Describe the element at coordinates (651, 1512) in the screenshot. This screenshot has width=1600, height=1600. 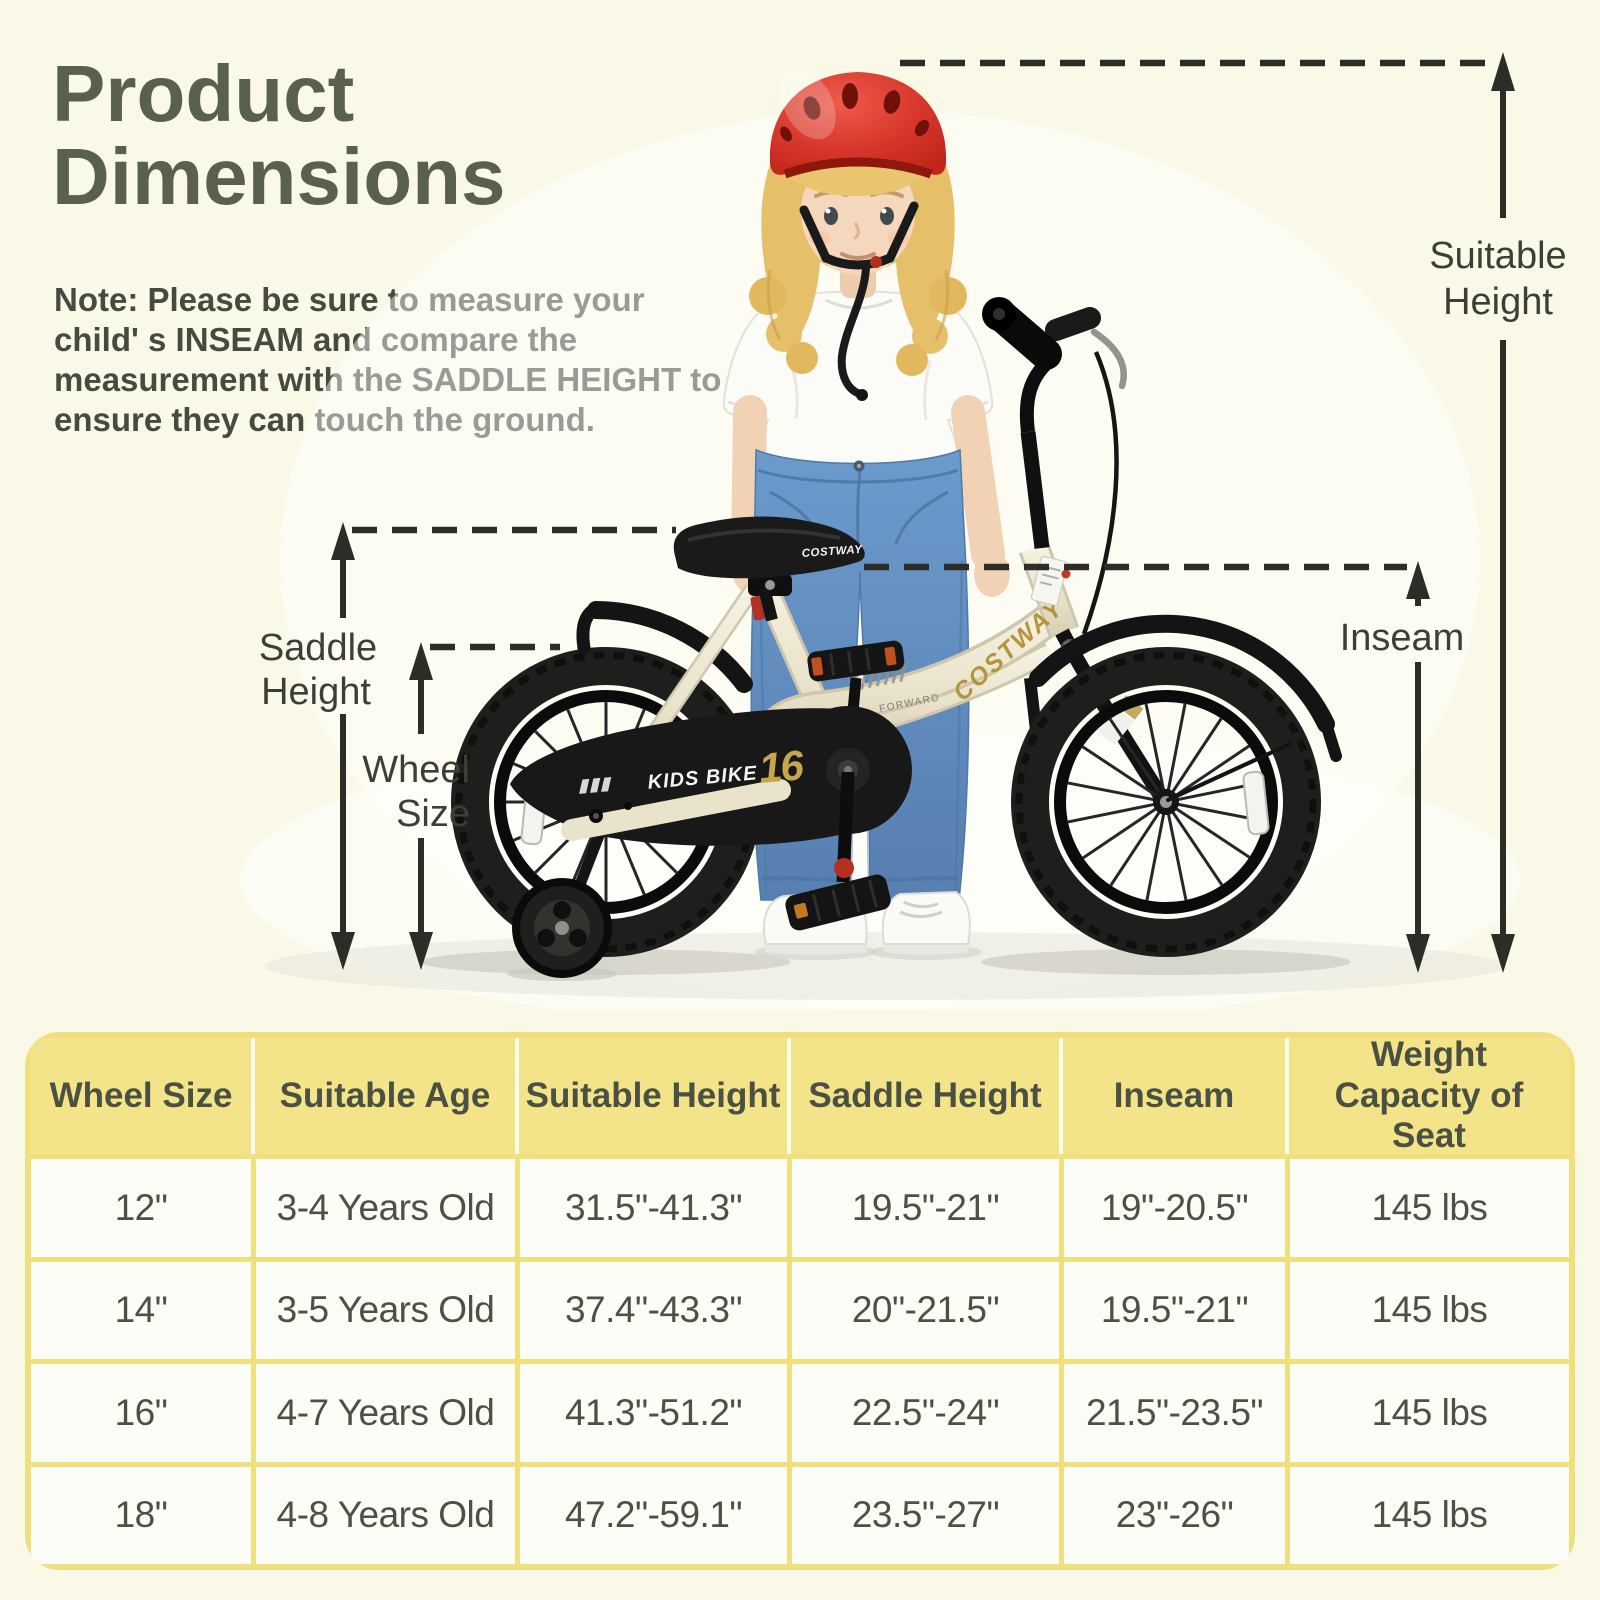
I see `cell-suitable-height: 47.2"-59.1"` at that location.